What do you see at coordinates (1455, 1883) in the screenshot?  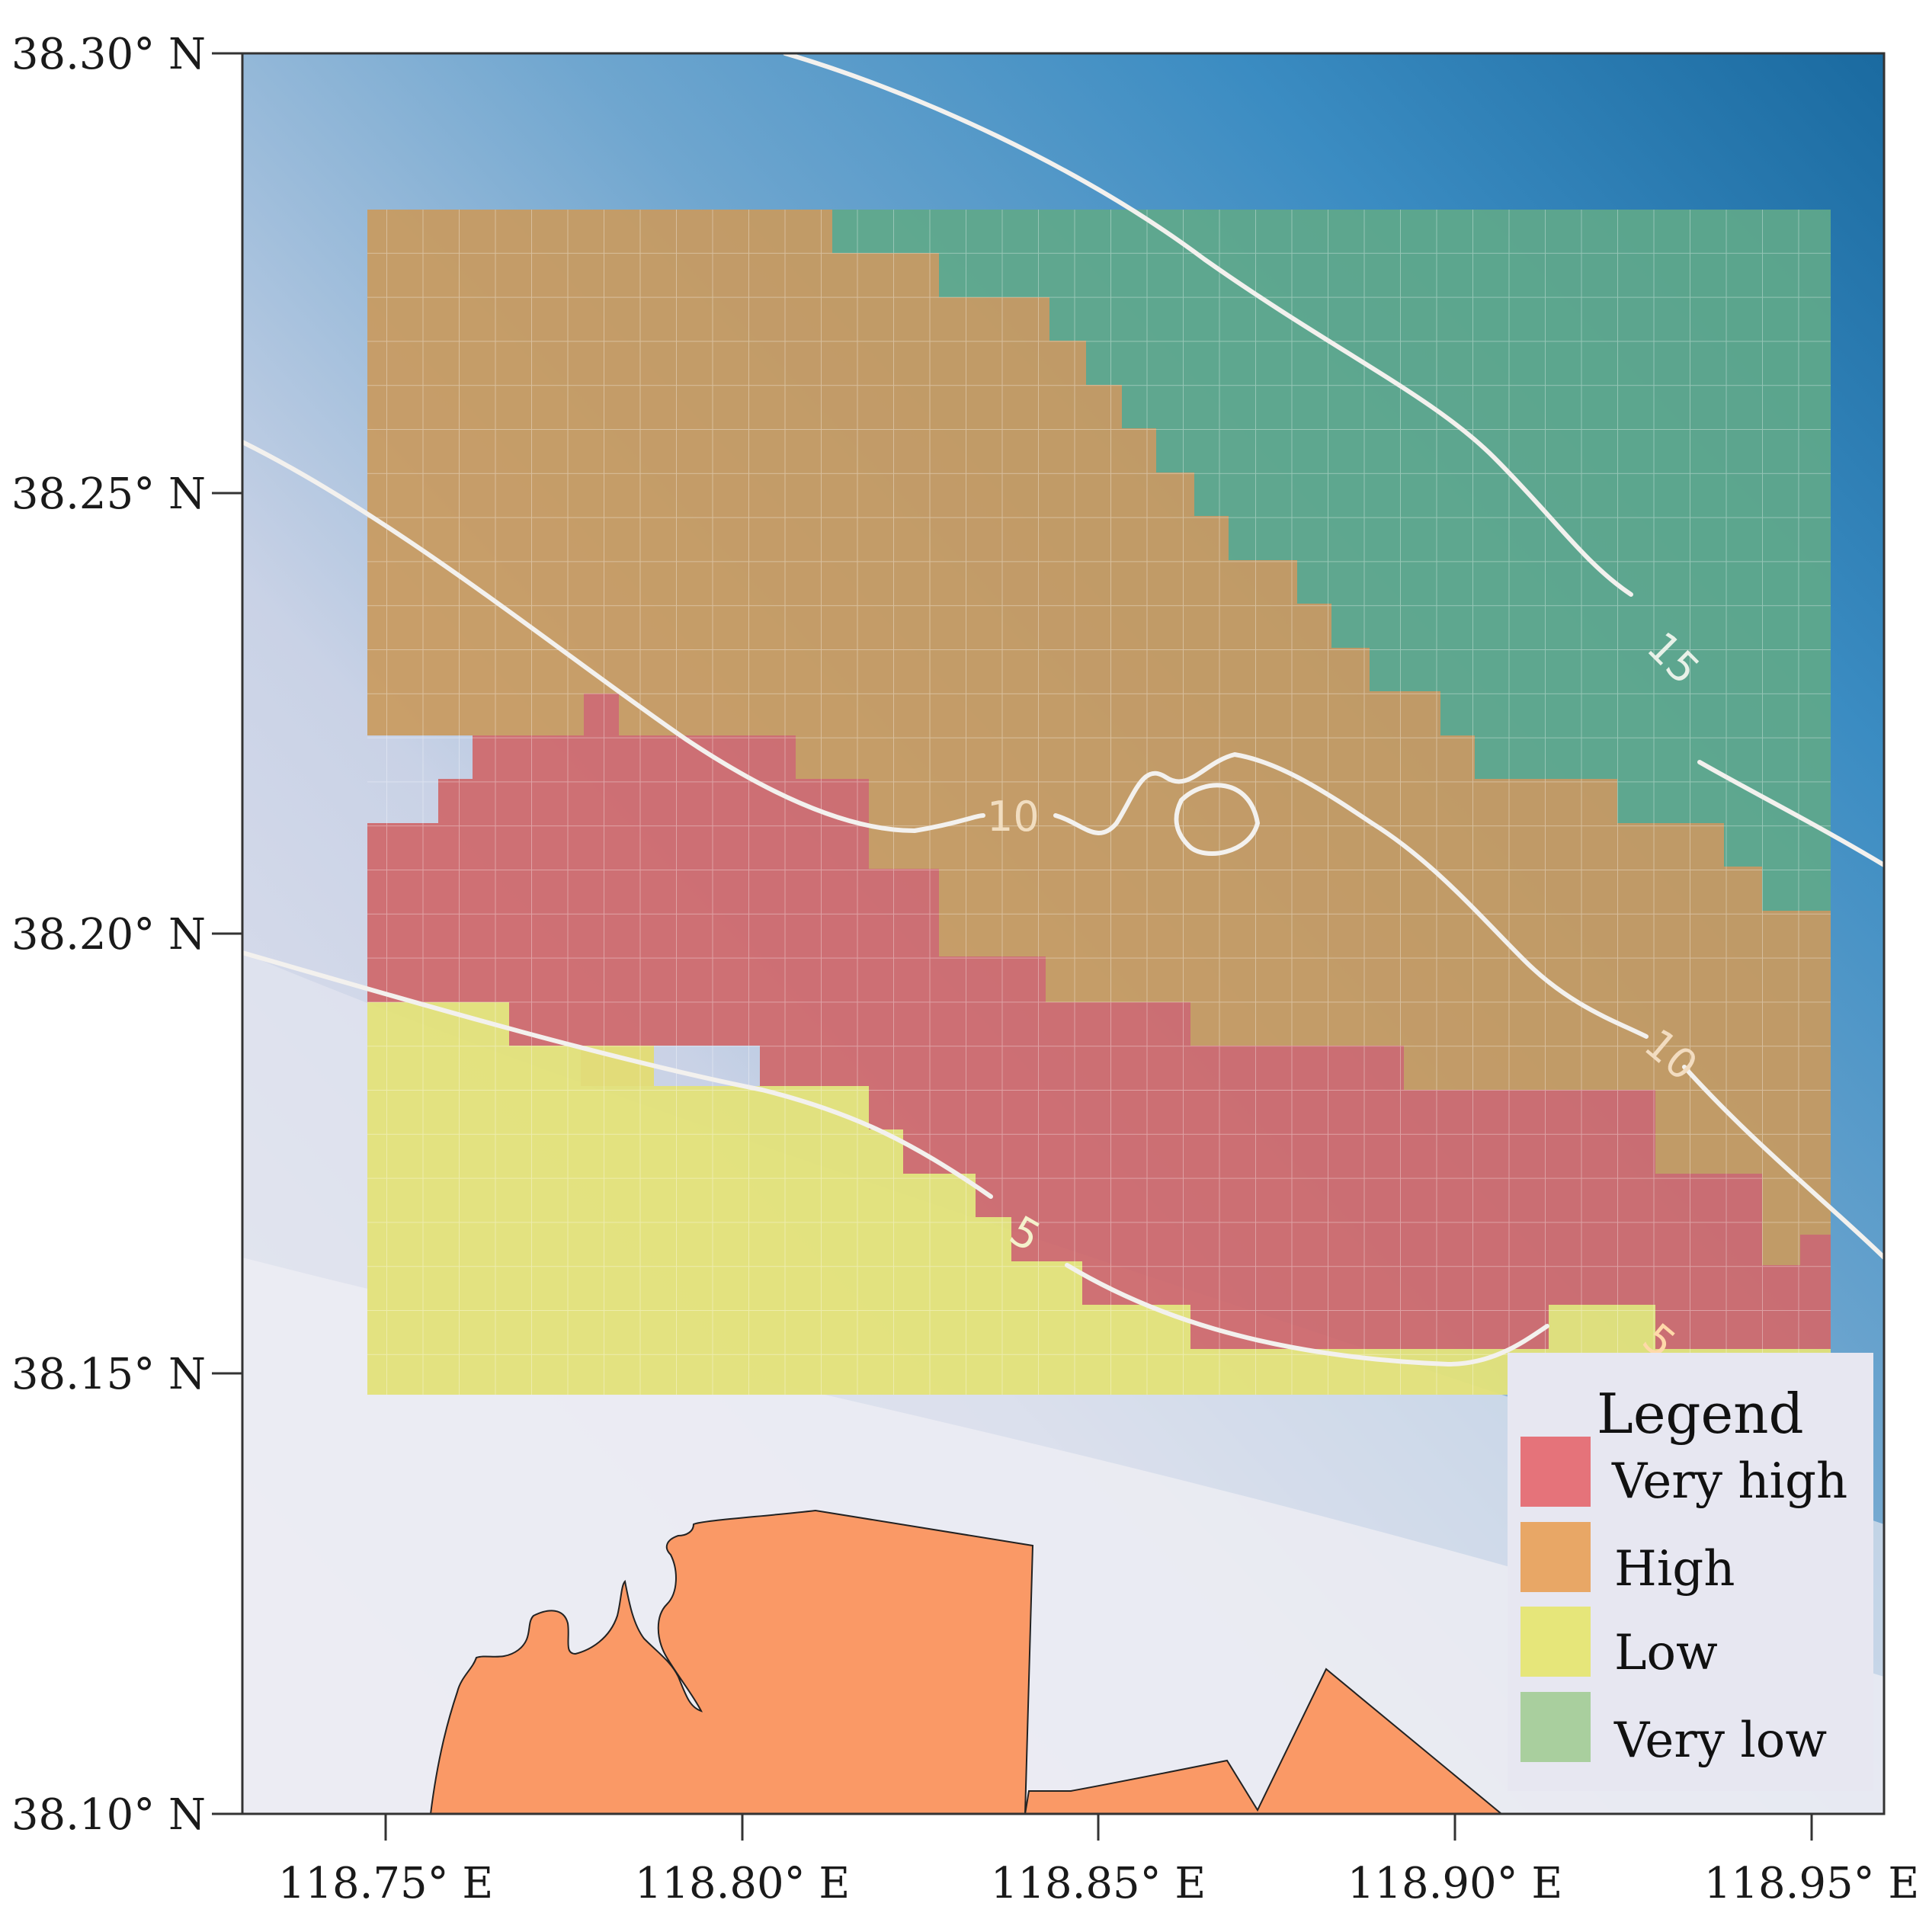 I see `lon-tick-label: 118.90° E` at bounding box center [1455, 1883].